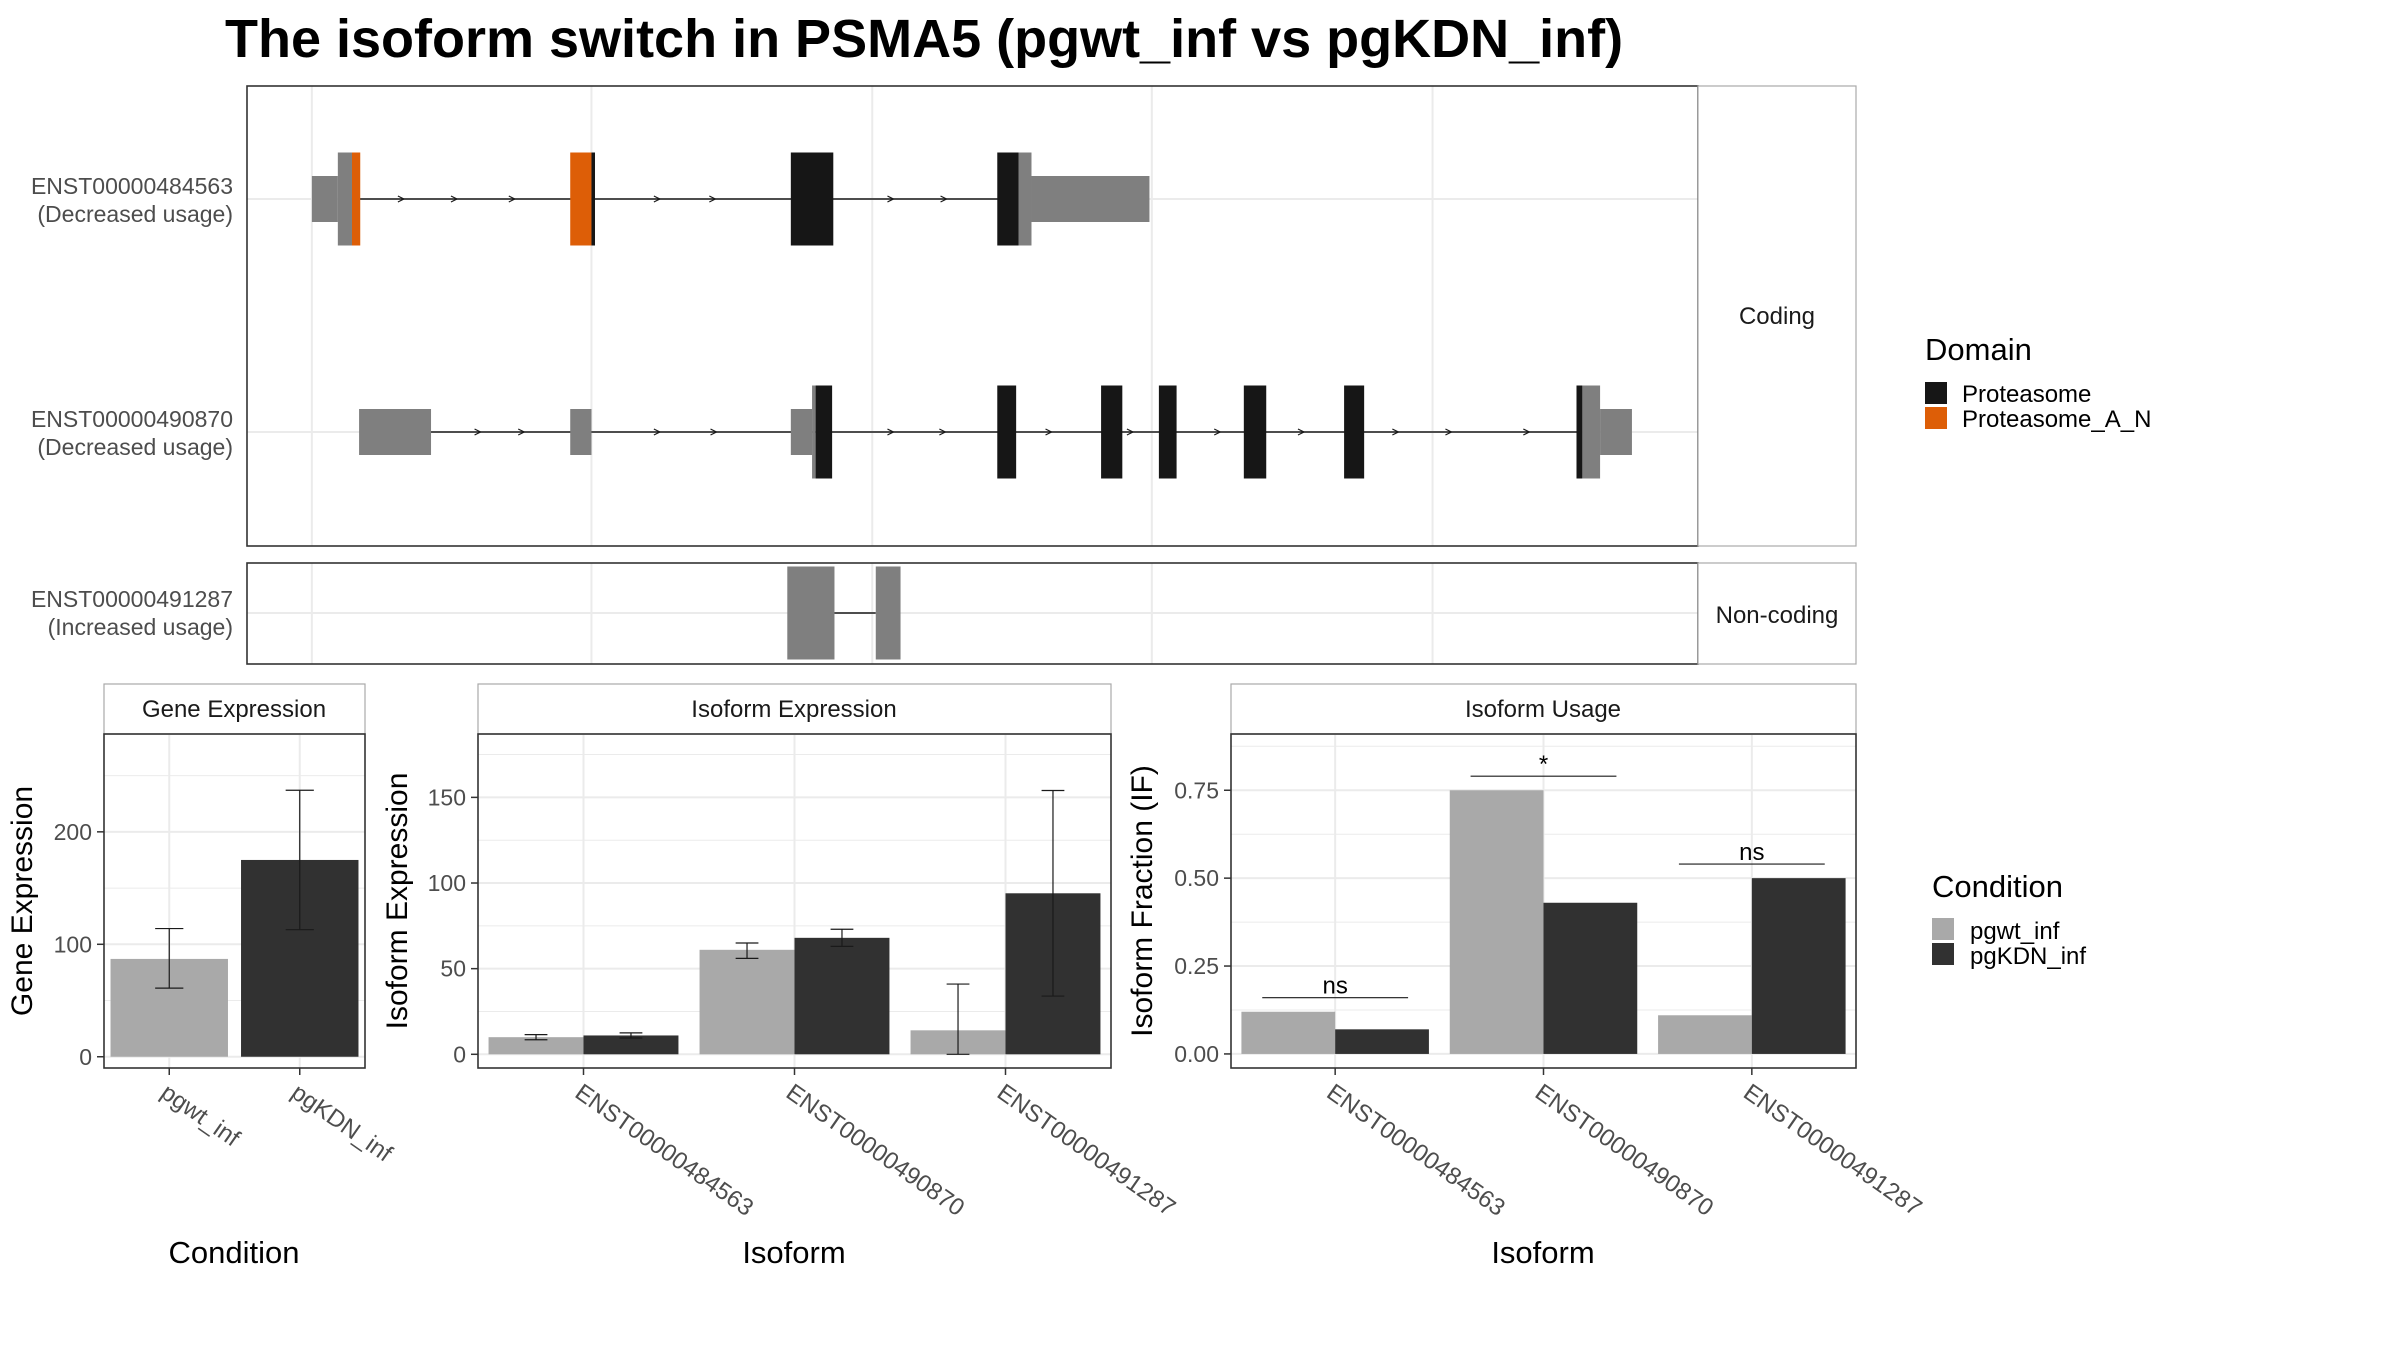 The width and height of the screenshot is (2400, 1350). Describe the element at coordinates (1334, 986) in the screenshot. I see `significance-label-0: ns` at that location.